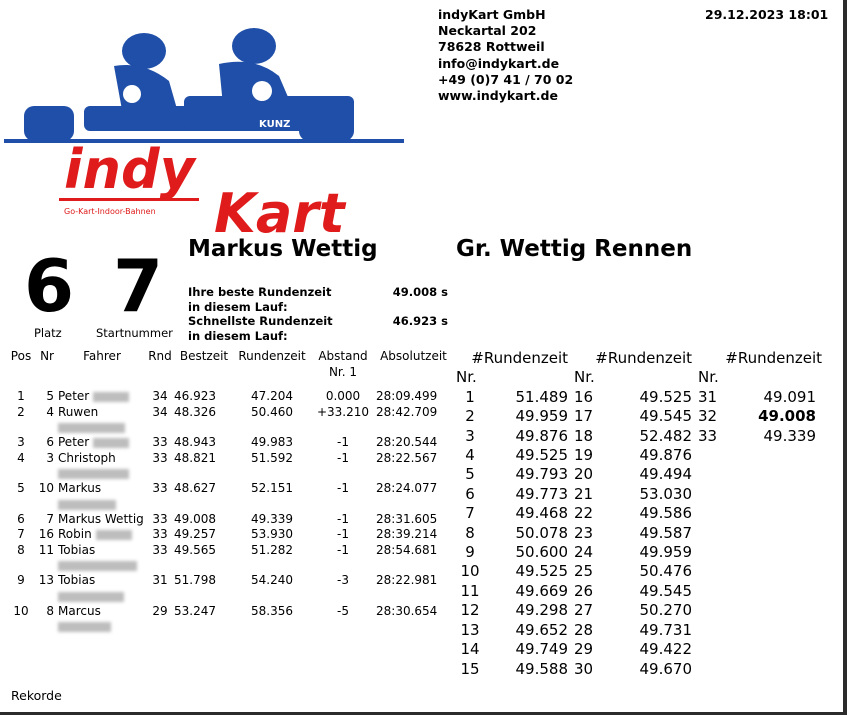 This screenshot has width=847, height=715. What do you see at coordinates (470, 571) in the screenshot?
I see `lap-number: 10` at bounding box center [470, 571].